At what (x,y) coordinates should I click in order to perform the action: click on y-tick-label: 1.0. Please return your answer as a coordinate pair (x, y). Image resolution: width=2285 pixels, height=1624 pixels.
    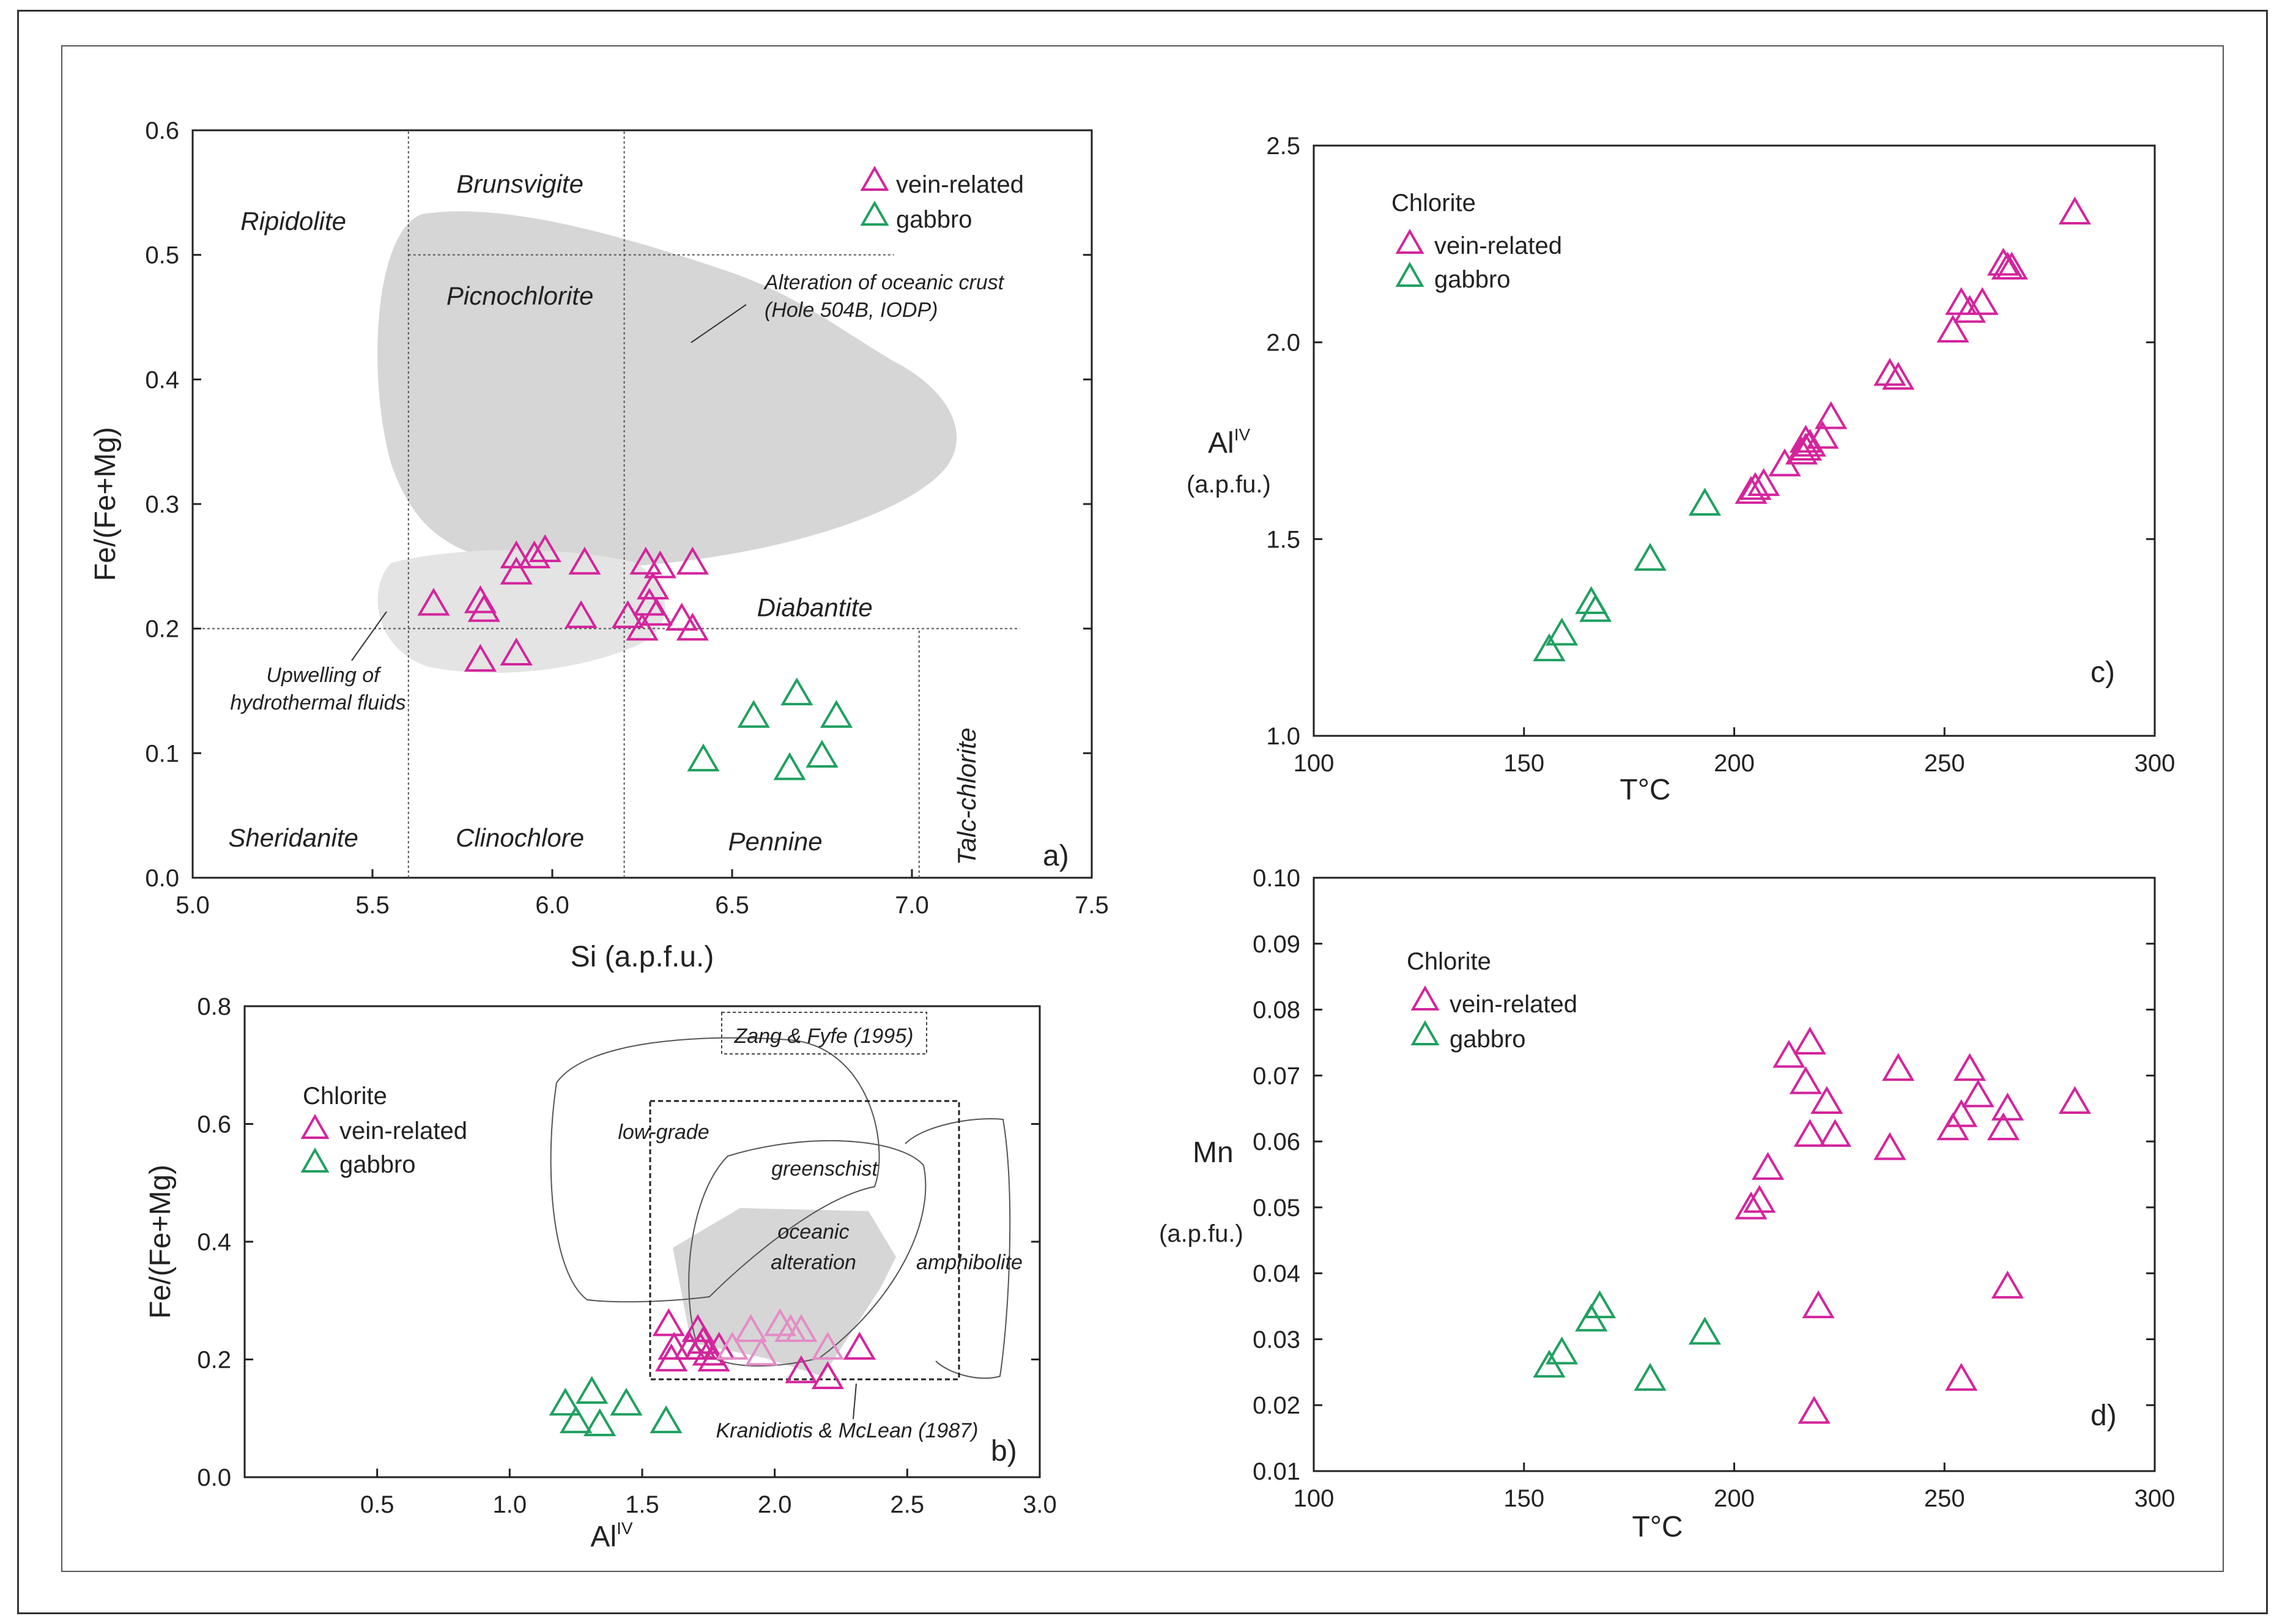
    Looking at the image, I should click on (1283, 736).